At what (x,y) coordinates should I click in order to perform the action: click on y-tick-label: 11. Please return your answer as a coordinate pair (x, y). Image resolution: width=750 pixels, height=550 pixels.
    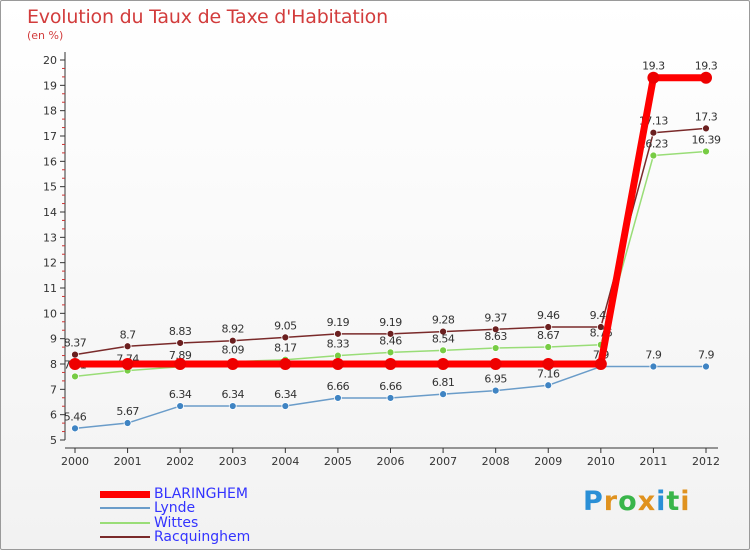
    Looking at the image, I should click on (50, 288).